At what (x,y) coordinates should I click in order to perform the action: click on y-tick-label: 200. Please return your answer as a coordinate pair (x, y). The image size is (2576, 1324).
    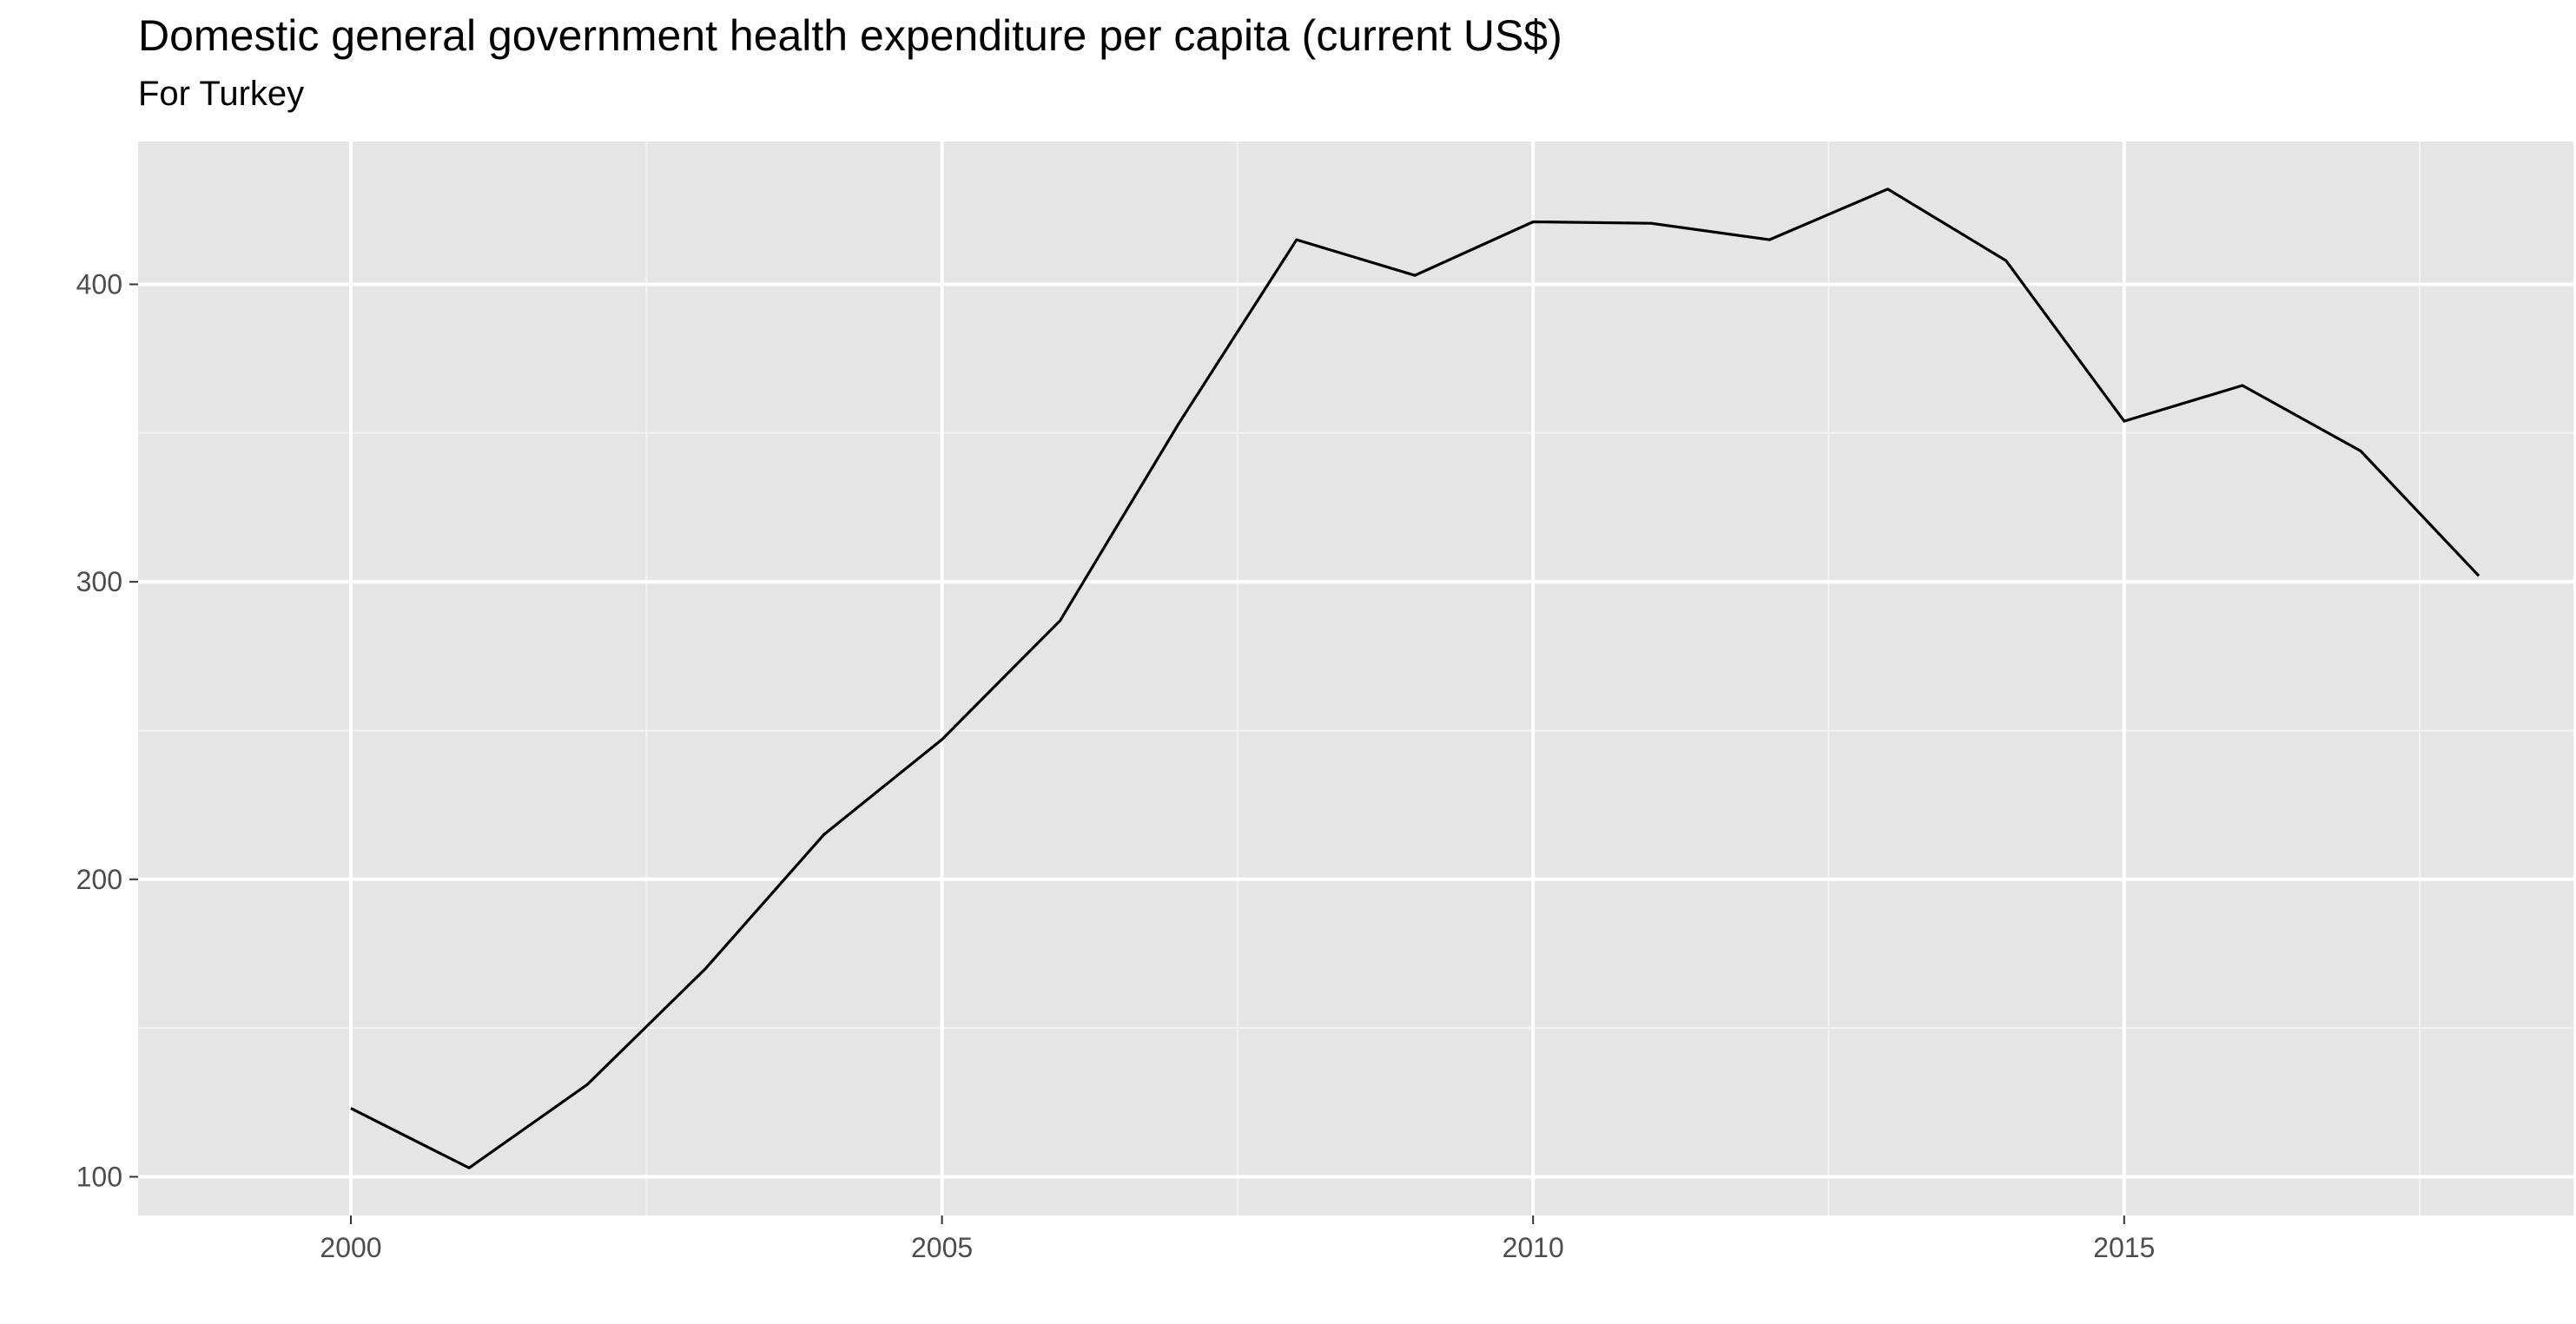
    Looking at the image, I should click on (99, 880).